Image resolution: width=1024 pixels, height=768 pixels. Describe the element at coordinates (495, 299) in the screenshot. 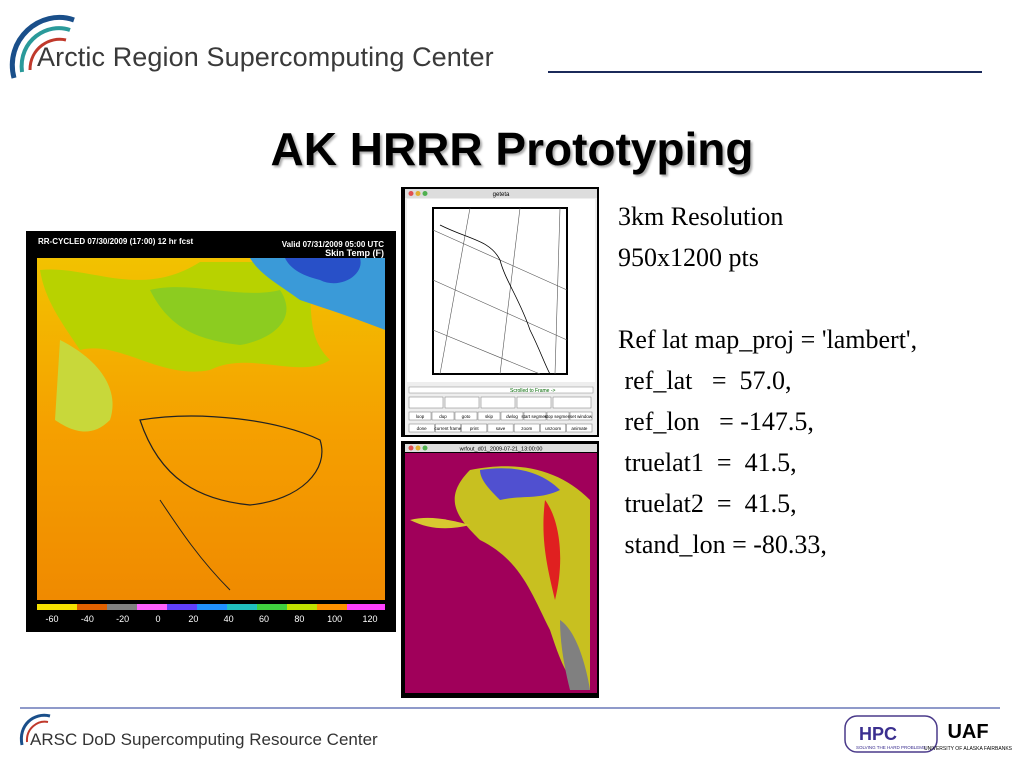

I see `coastline` at that location.